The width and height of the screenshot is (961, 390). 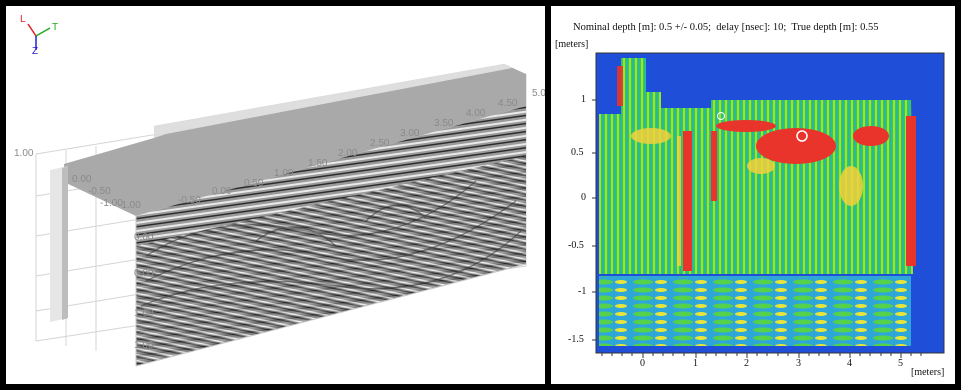 What do you see at coordinates (129, 205) in the screenshot?
I see `x-tick: -1.00` at bounding box center [129, 205].